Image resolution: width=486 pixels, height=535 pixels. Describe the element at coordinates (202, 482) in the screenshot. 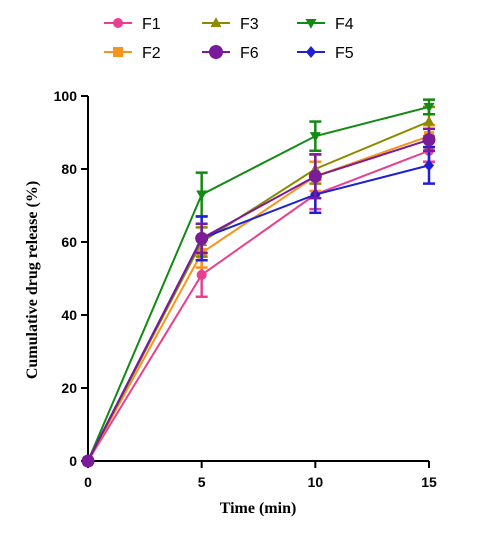

I see `x-tick-label: 5` at that location.